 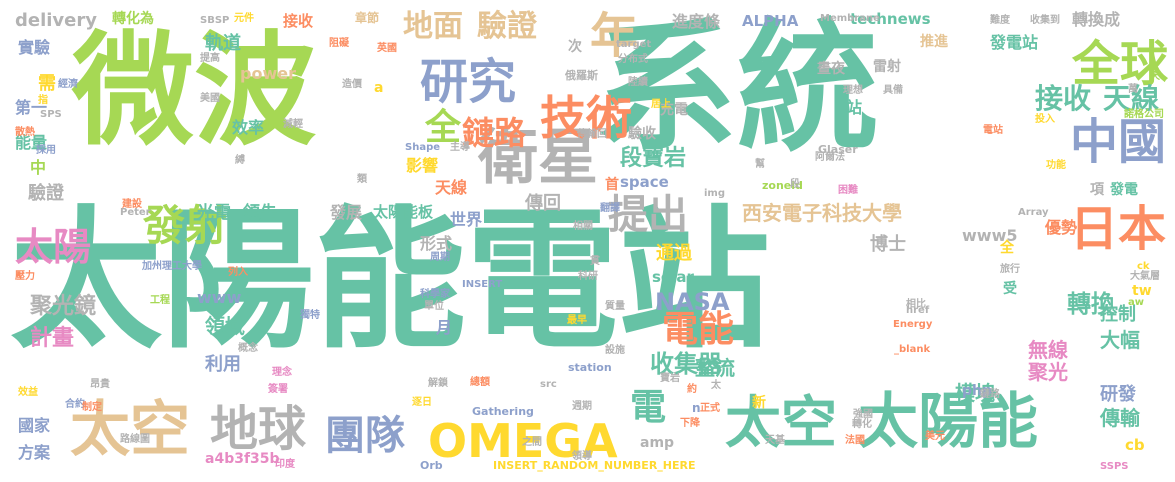 I want to click on cloud-word: 第一, so click(x=31, y=107).